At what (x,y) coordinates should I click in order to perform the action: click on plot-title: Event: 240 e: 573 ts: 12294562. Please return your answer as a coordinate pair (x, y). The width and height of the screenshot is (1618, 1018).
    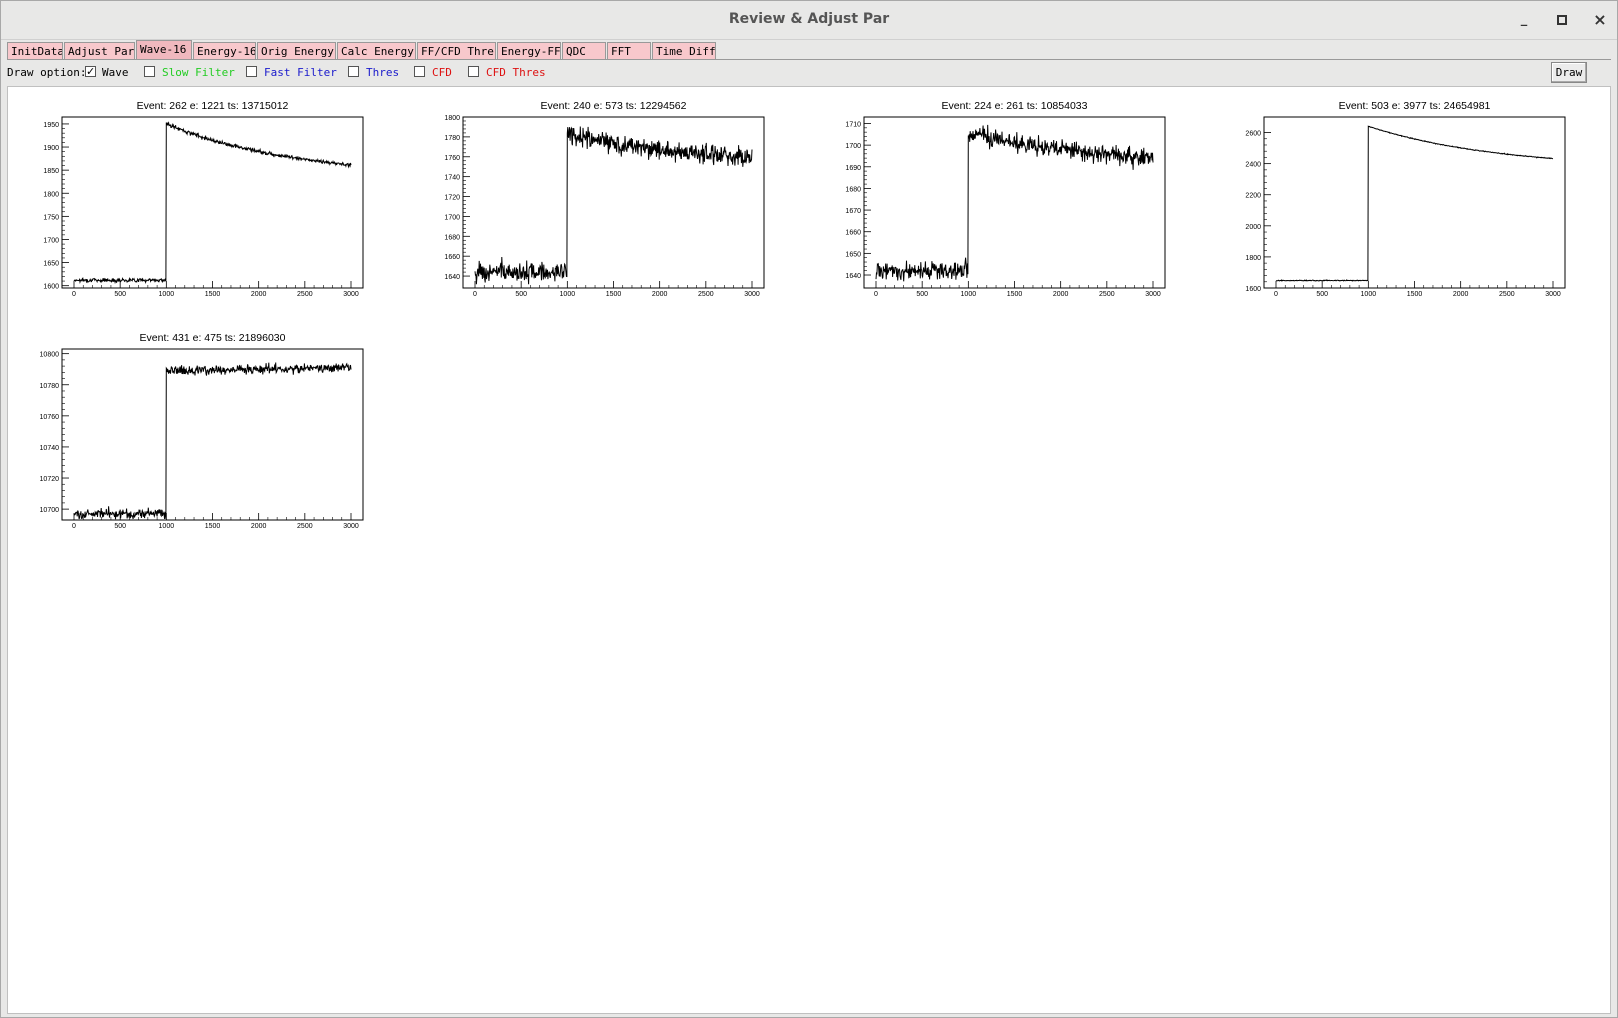
    Looking at the image, I should click on (614, 106).